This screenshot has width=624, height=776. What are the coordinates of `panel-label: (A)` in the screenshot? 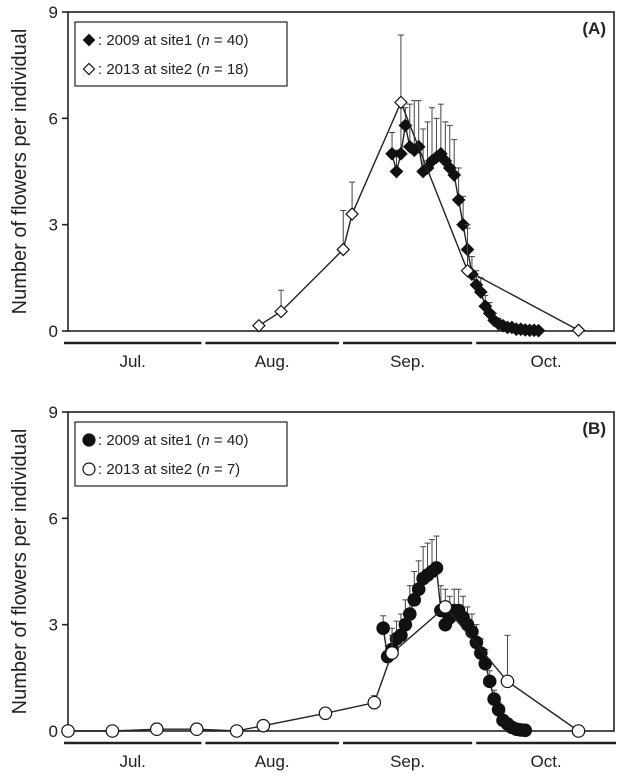 It's located at (594, 28).